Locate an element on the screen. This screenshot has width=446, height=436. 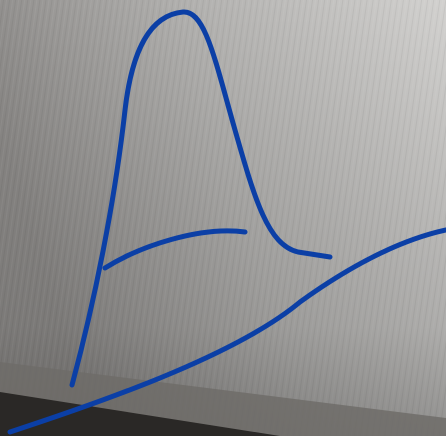
dark-edge is located at coordinates (140, 414).